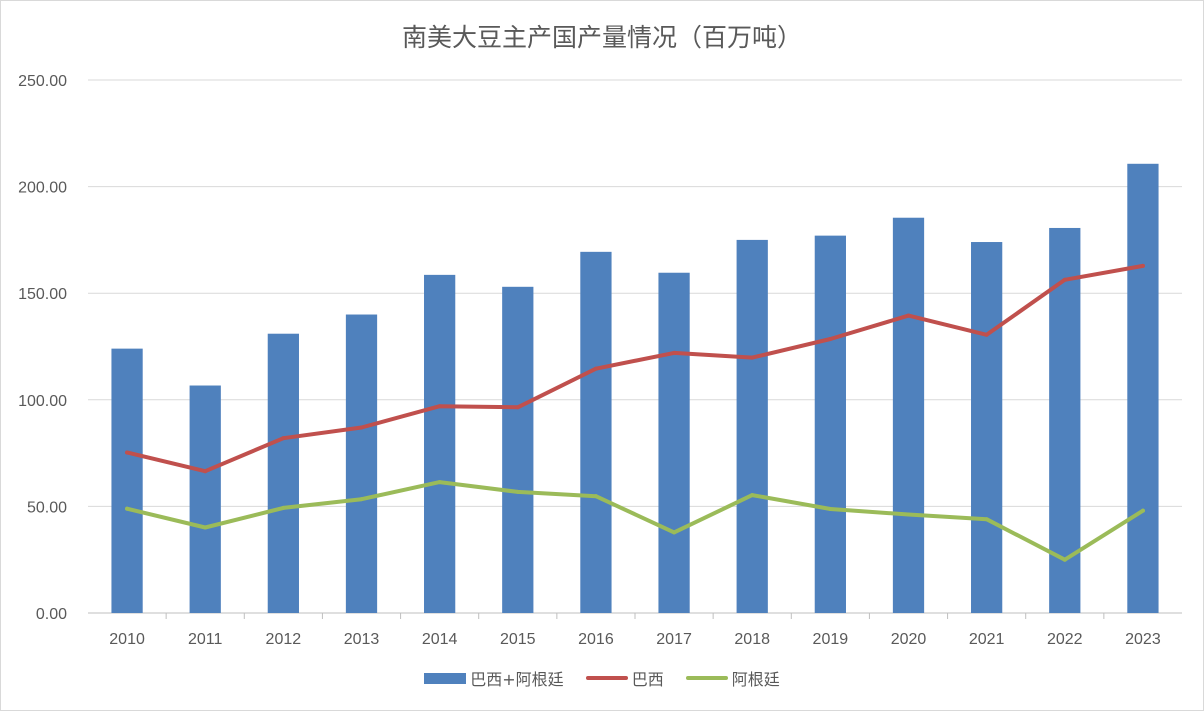 This screenshot has height=711, width=1204. I want to click on y-tick-label: 150.00, so click(42, 294).